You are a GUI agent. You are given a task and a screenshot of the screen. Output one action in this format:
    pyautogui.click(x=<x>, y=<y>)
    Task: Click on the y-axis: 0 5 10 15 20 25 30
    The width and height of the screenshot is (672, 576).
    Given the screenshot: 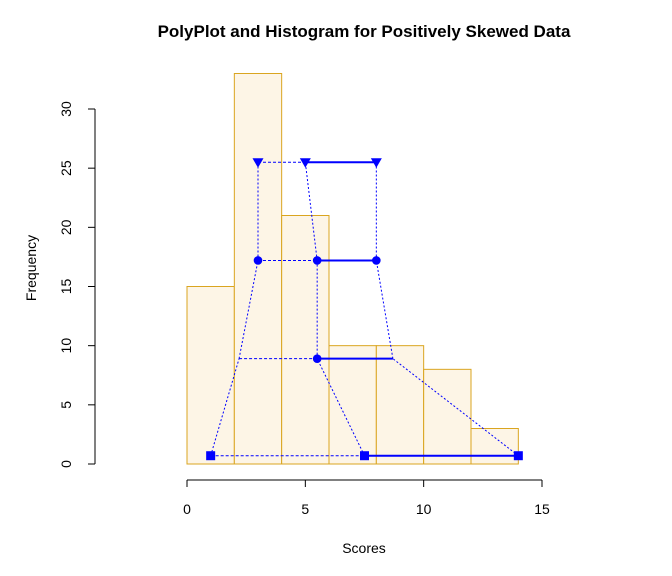 What is the action you would take?
    pyautogui.click(x=77, y=284)
    